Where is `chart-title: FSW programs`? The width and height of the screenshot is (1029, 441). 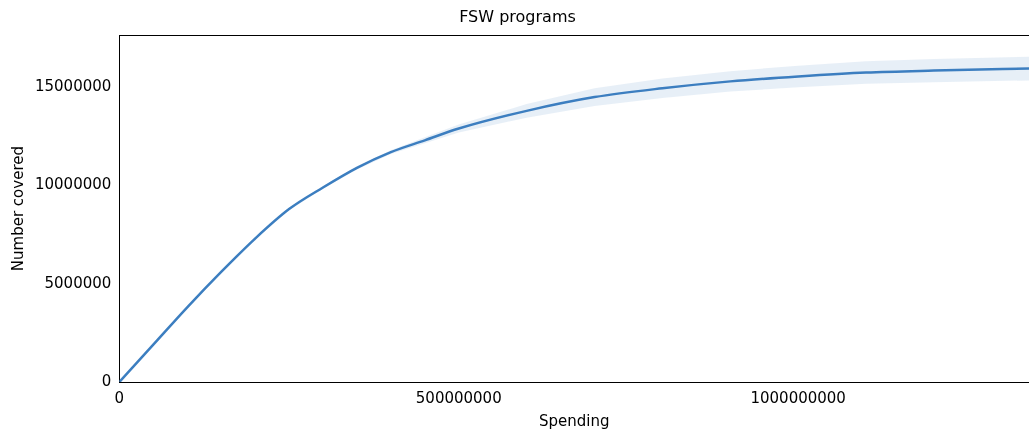 chart-title: FSW programs is located at coordinates (517, 16).